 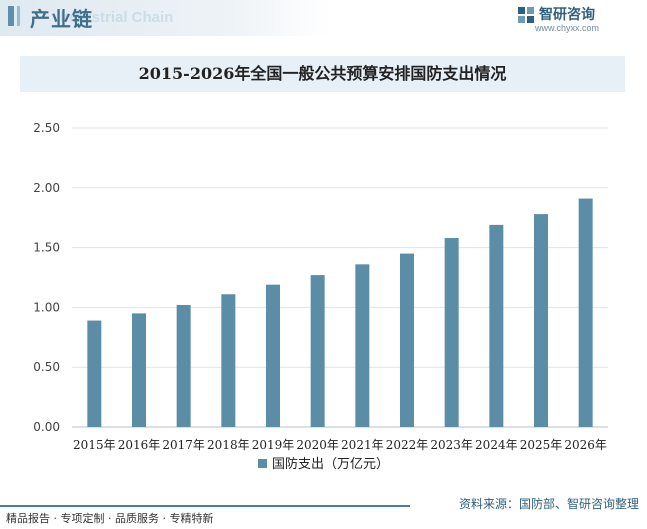 I want to click on y-tick-label: 2.00, so click(x=46, y=188).